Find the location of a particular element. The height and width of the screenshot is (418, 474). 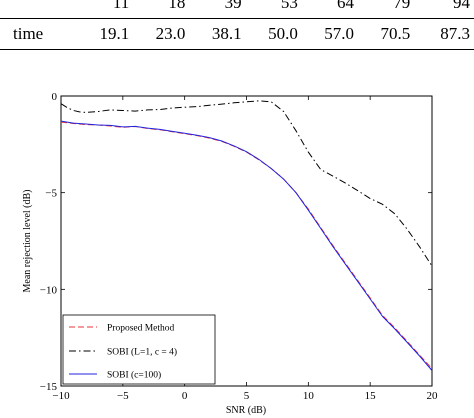

legend-label: SOBI (c=100) is located at coordinates (134, 375).